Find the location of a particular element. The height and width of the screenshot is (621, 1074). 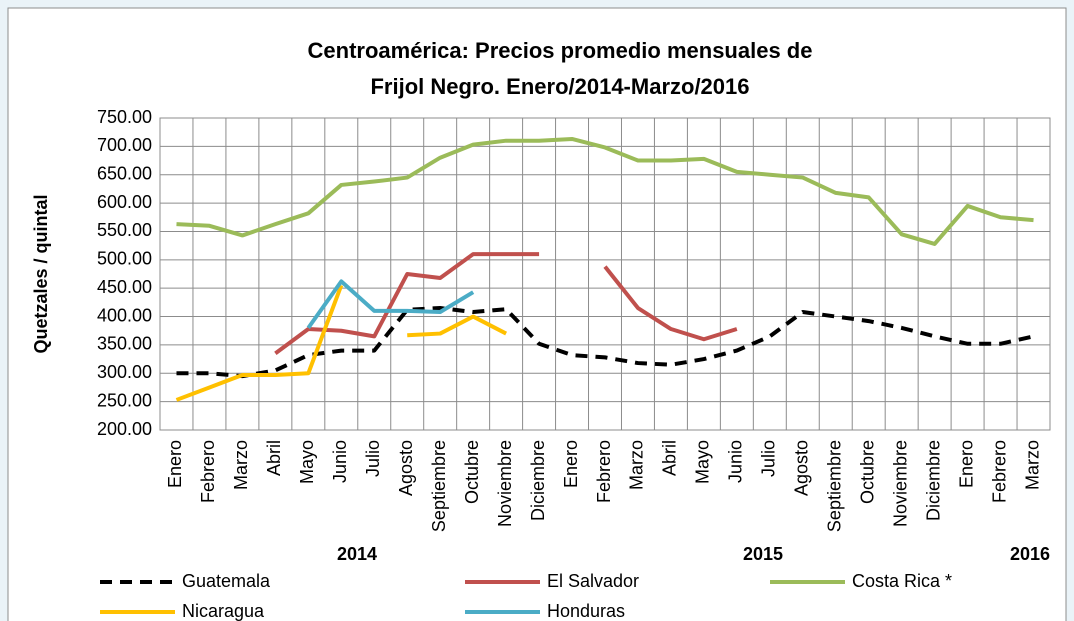

legend-label: Honduras is located at coordinates (586, 611).